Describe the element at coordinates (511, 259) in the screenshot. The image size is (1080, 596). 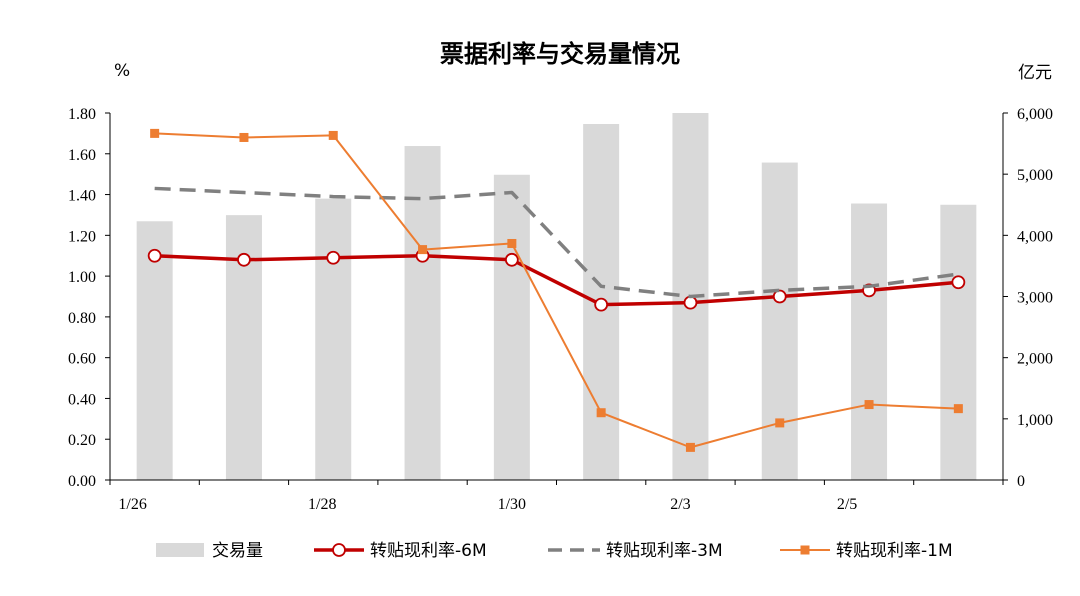
I see `point-6M-1/30` at that location.